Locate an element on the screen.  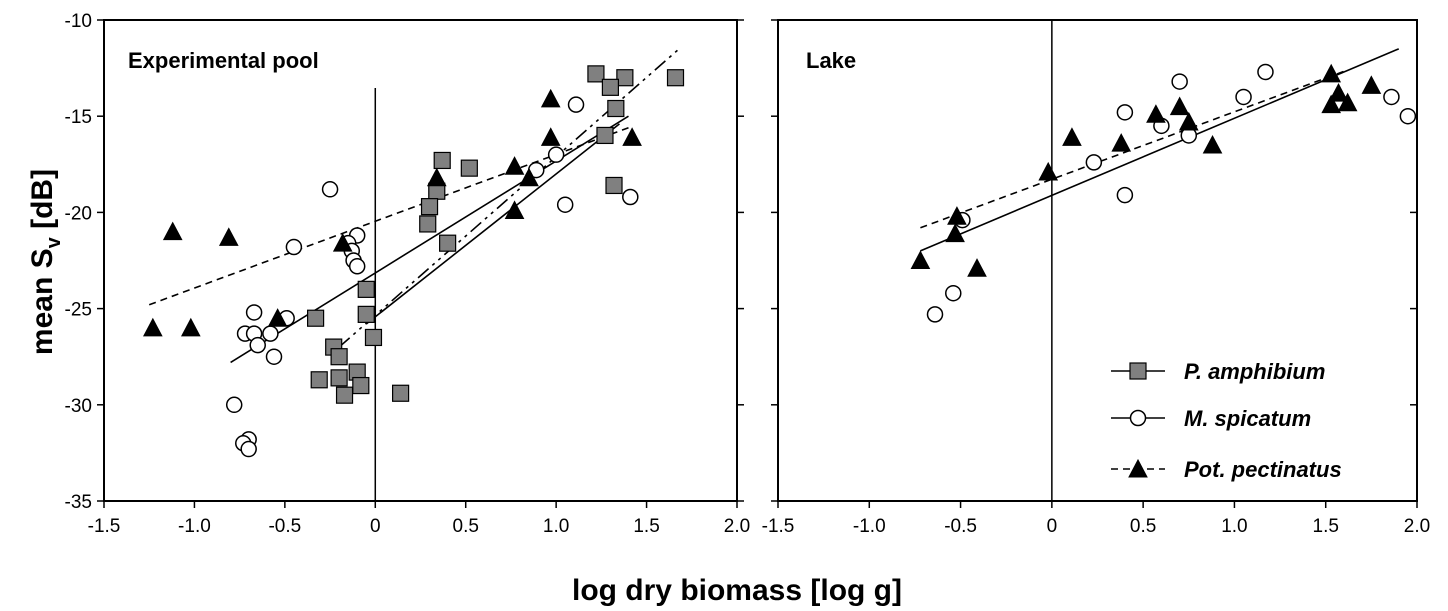
x-tick-label: -1.5 is located at coordinates (778, 526).